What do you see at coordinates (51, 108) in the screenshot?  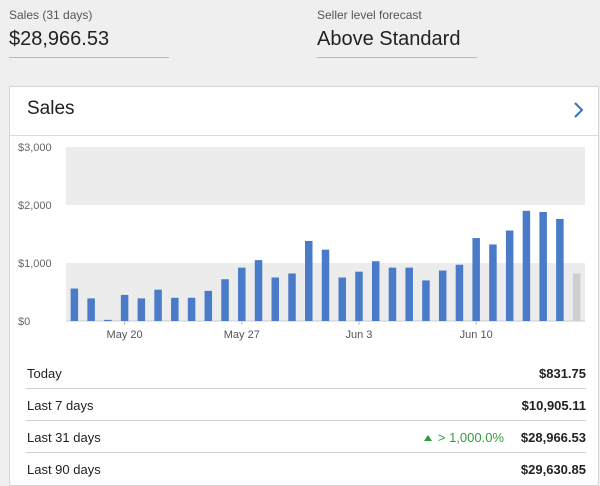 I see `card-title: Sales` at bounding box center [51, 108].